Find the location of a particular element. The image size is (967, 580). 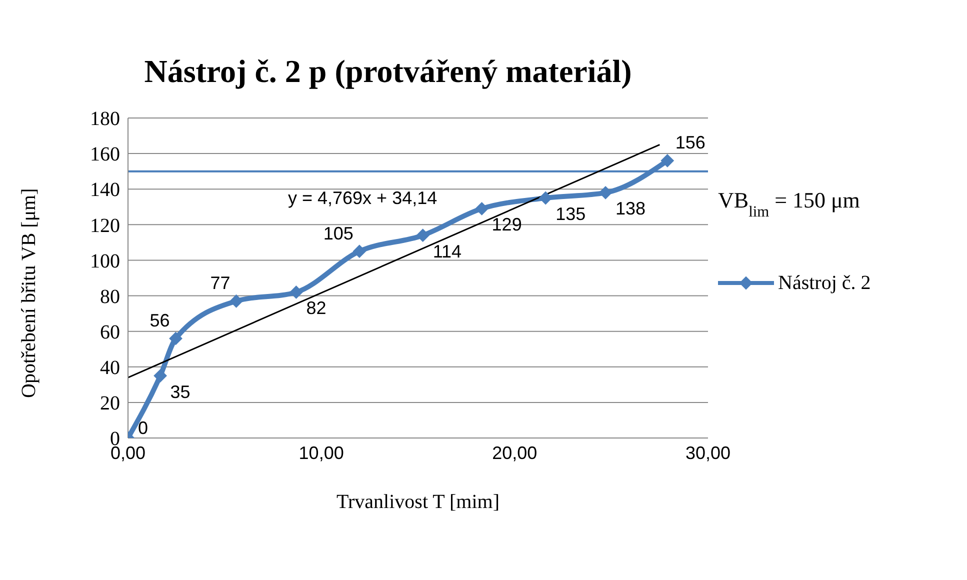

y-tick-label: 120 is located at coordinates (105, 225).